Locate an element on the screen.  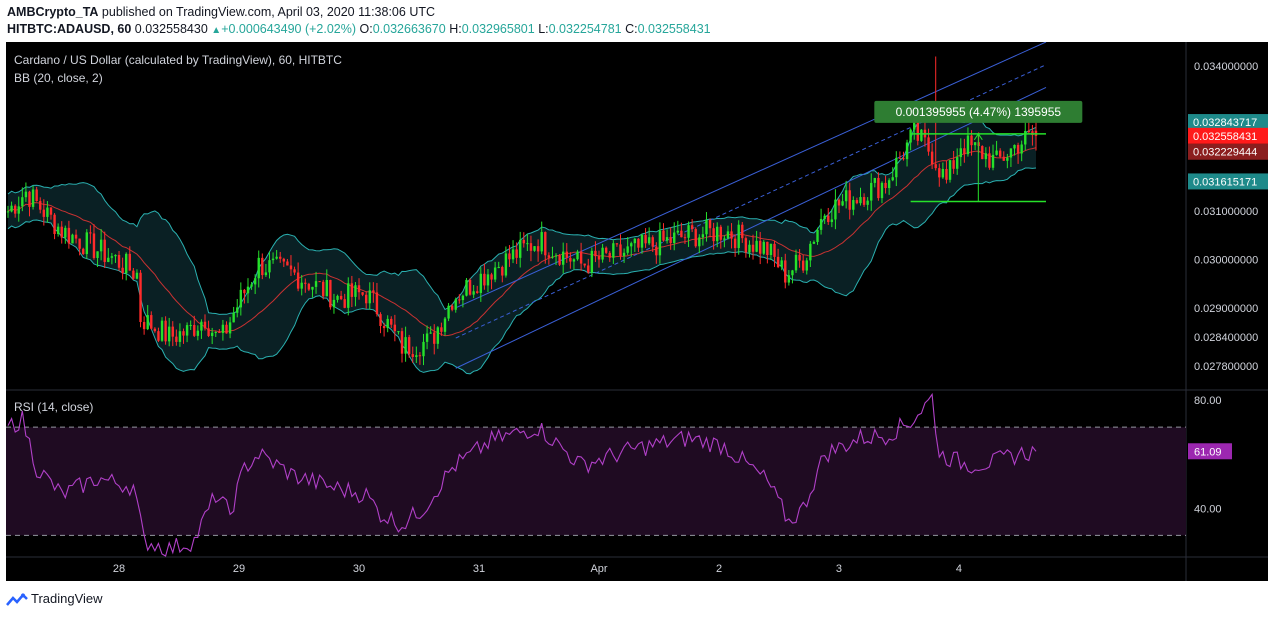
open-value: 0.032663670 is located at coordinates (409, 29).